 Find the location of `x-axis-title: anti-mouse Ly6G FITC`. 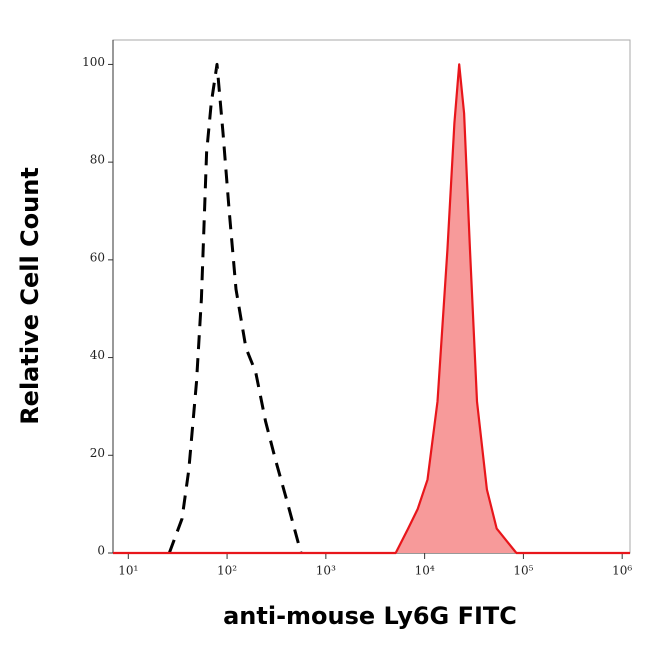

x-axis-title: anti-mouse Ly6G FITC is located at coordinates (370, 616).